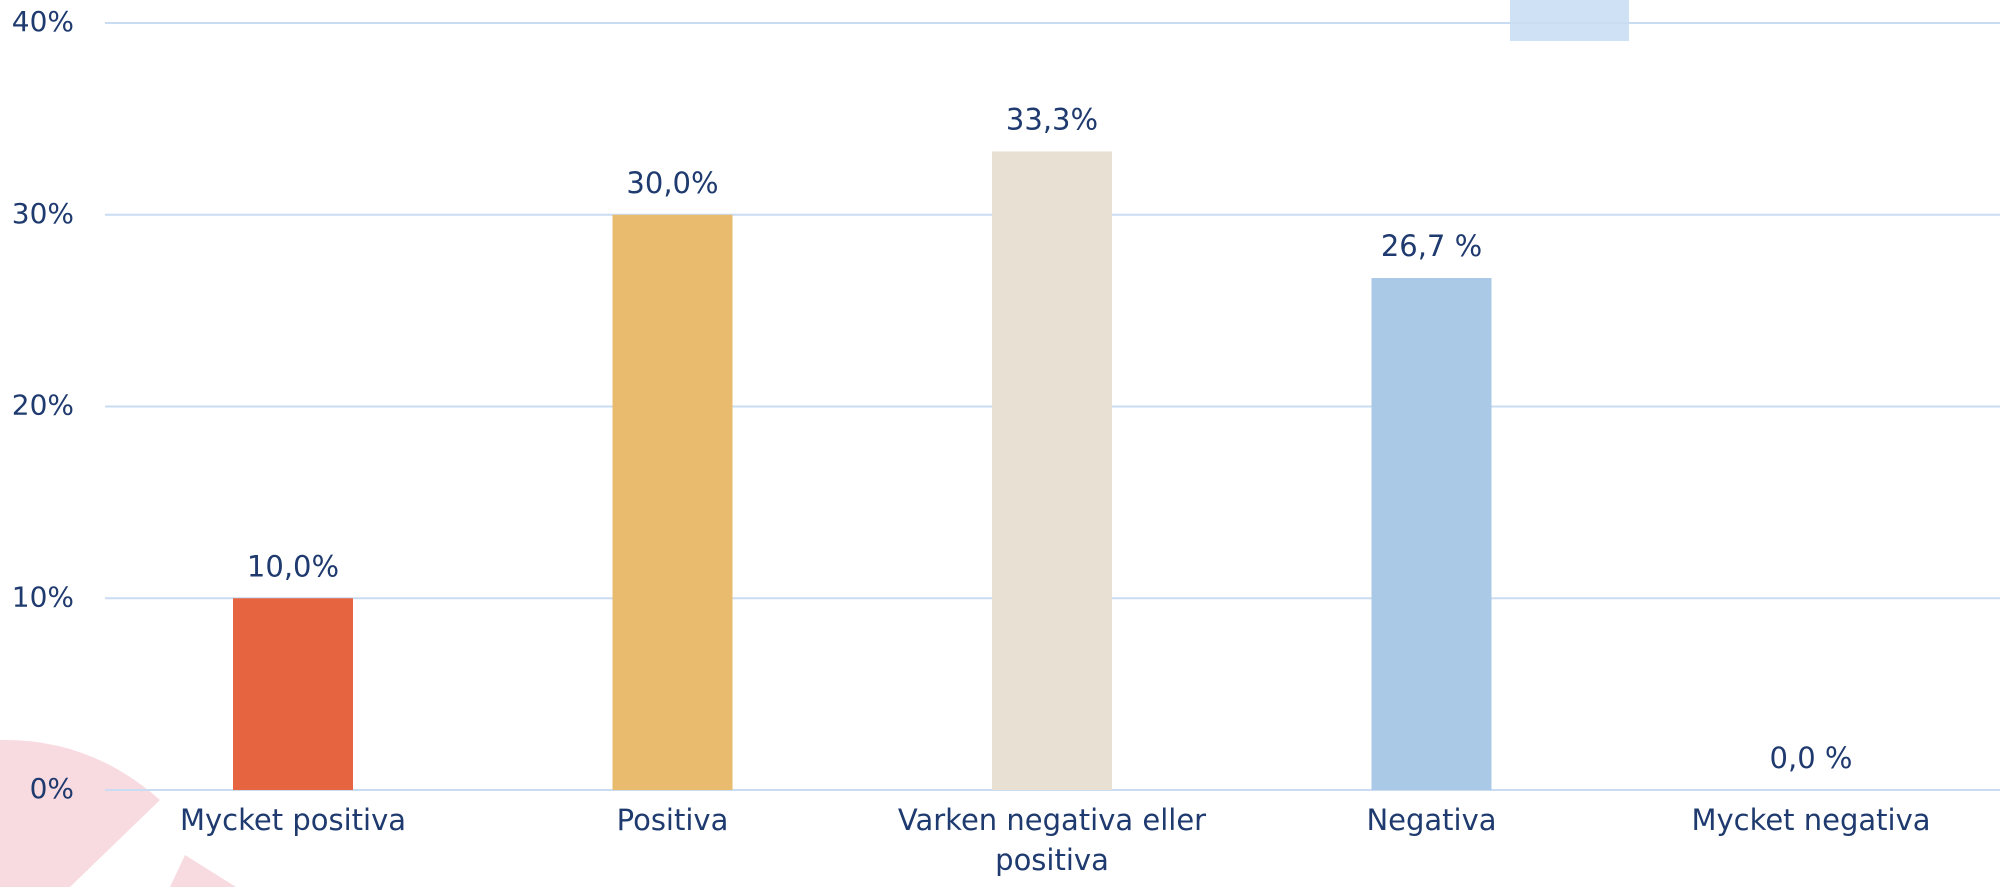  What do you see at coordinates (43, 213) in the screenshot?
I see `y-tick-label: 30%` at bounding box center [43, 213].